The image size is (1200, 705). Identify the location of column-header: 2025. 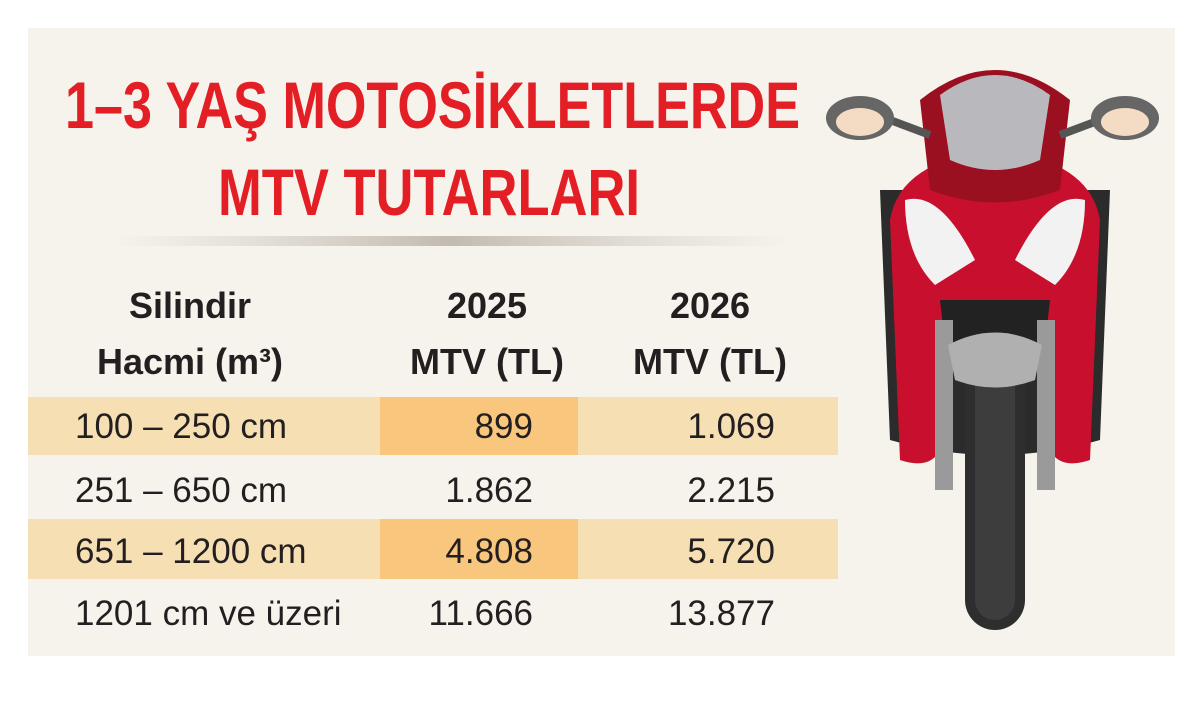
(487, 305).